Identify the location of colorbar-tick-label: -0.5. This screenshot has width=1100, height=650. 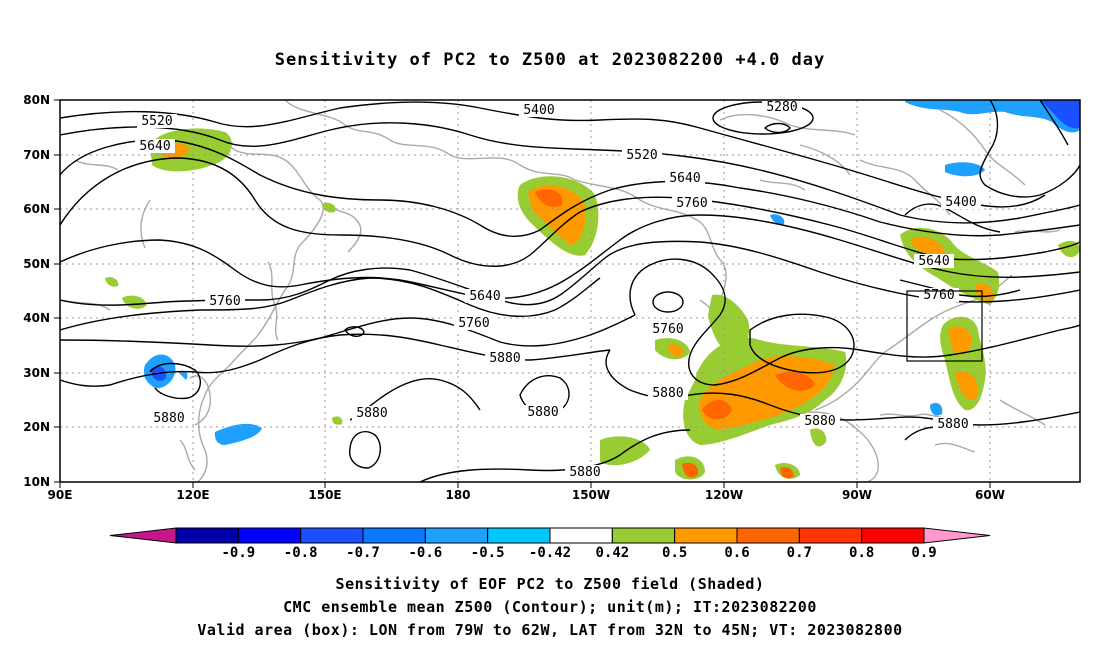
(488, 553).